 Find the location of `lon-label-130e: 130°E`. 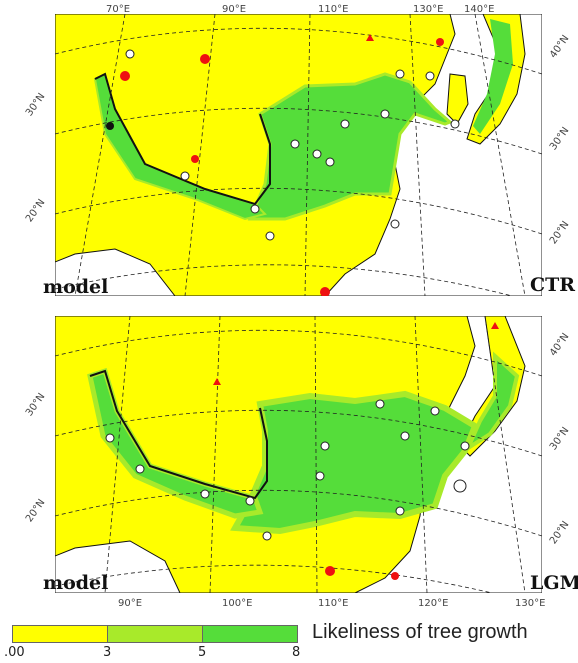

lon-label-130e: 130°E is located at coordinates (428, 9).